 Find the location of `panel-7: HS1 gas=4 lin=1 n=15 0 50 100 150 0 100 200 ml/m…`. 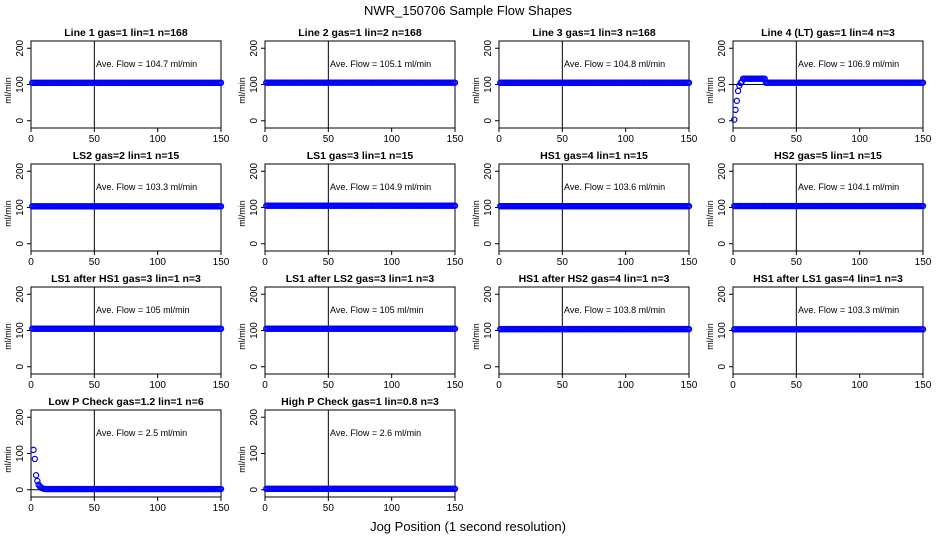

panel-7: HS1 gas=4 lin=1 n=15 0 50 100 150 0 100 200 ml/m… is located at coordinates (584, 209).